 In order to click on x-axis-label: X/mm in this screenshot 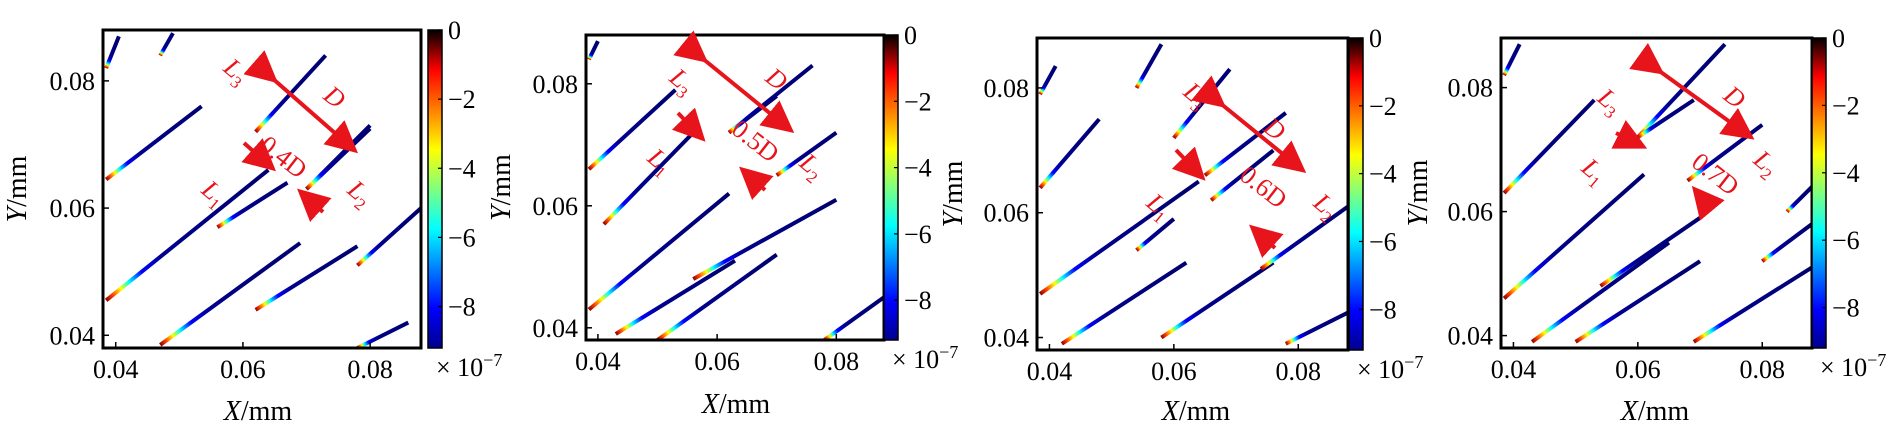, I will do `click(736, 404)`.